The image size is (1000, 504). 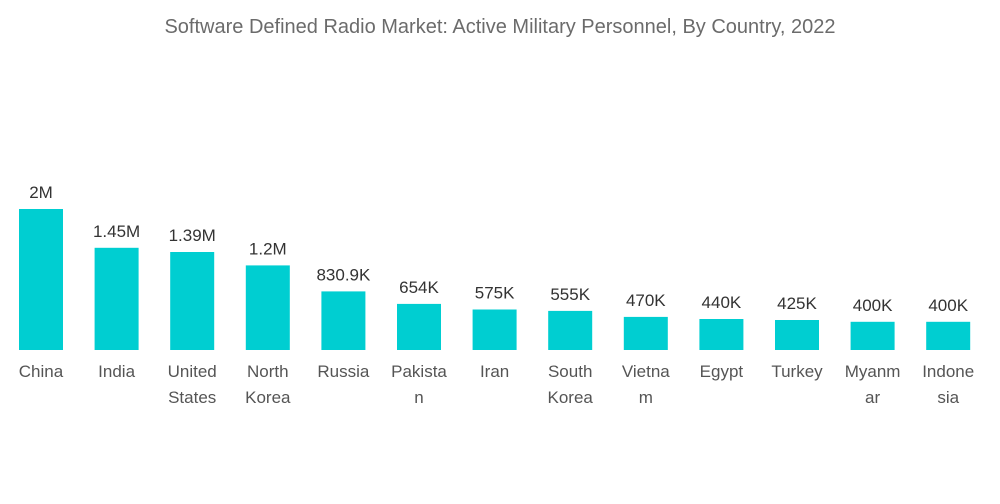 What do you see at coordinates (873, 371) in the screenshot?
I see `category-label: Myanm` at bounding box center [873, 371].